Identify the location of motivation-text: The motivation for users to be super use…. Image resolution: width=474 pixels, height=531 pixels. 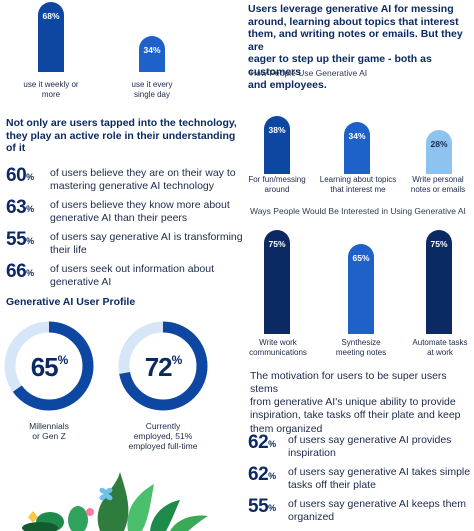
(355, 402).